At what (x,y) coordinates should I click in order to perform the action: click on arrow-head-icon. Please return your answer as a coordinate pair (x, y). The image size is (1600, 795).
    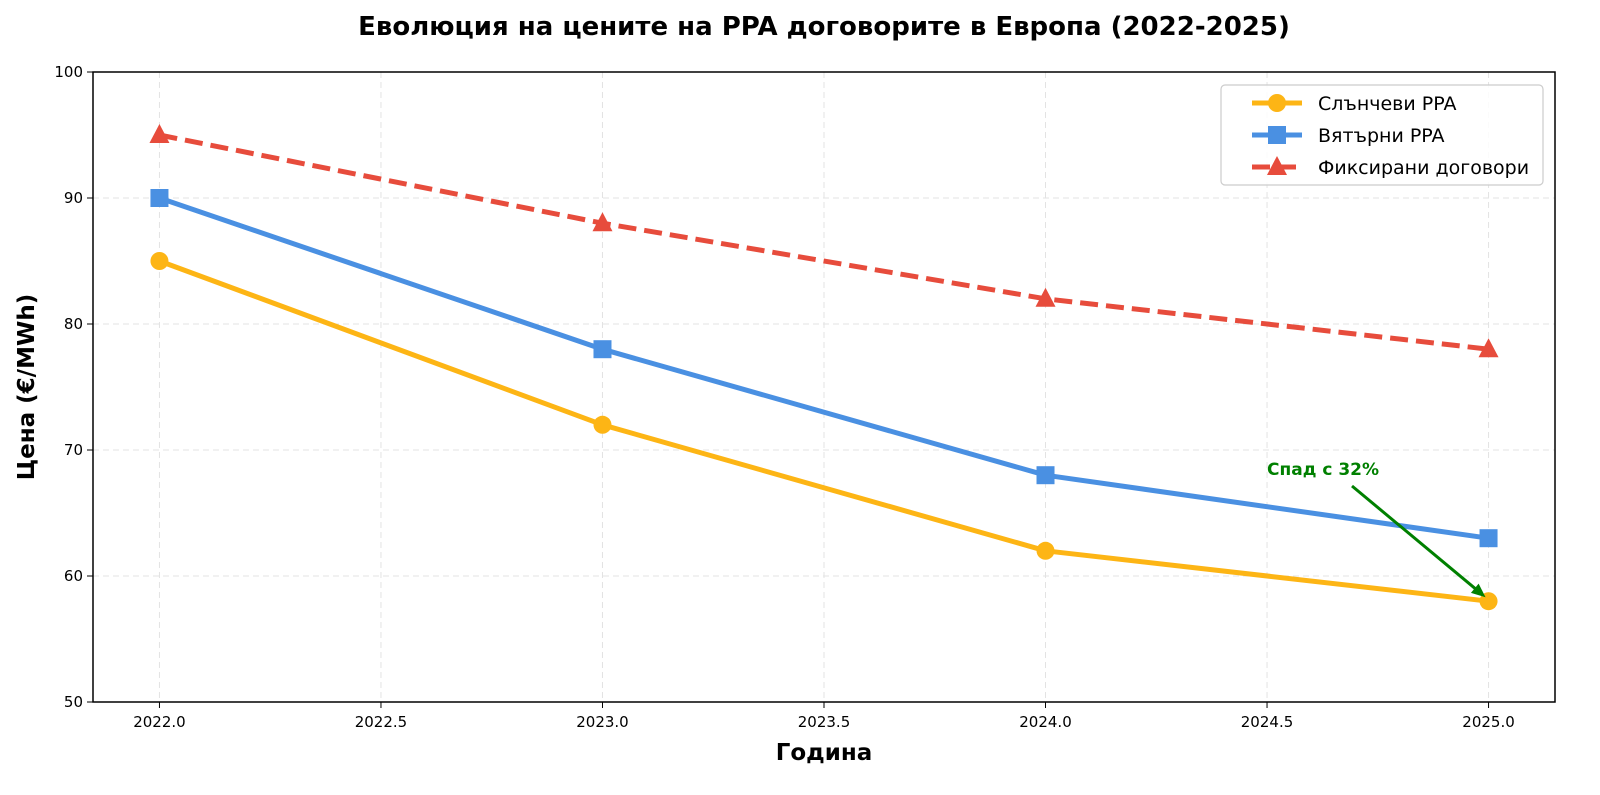
    Looking at the image, I should click on (1478, 590).